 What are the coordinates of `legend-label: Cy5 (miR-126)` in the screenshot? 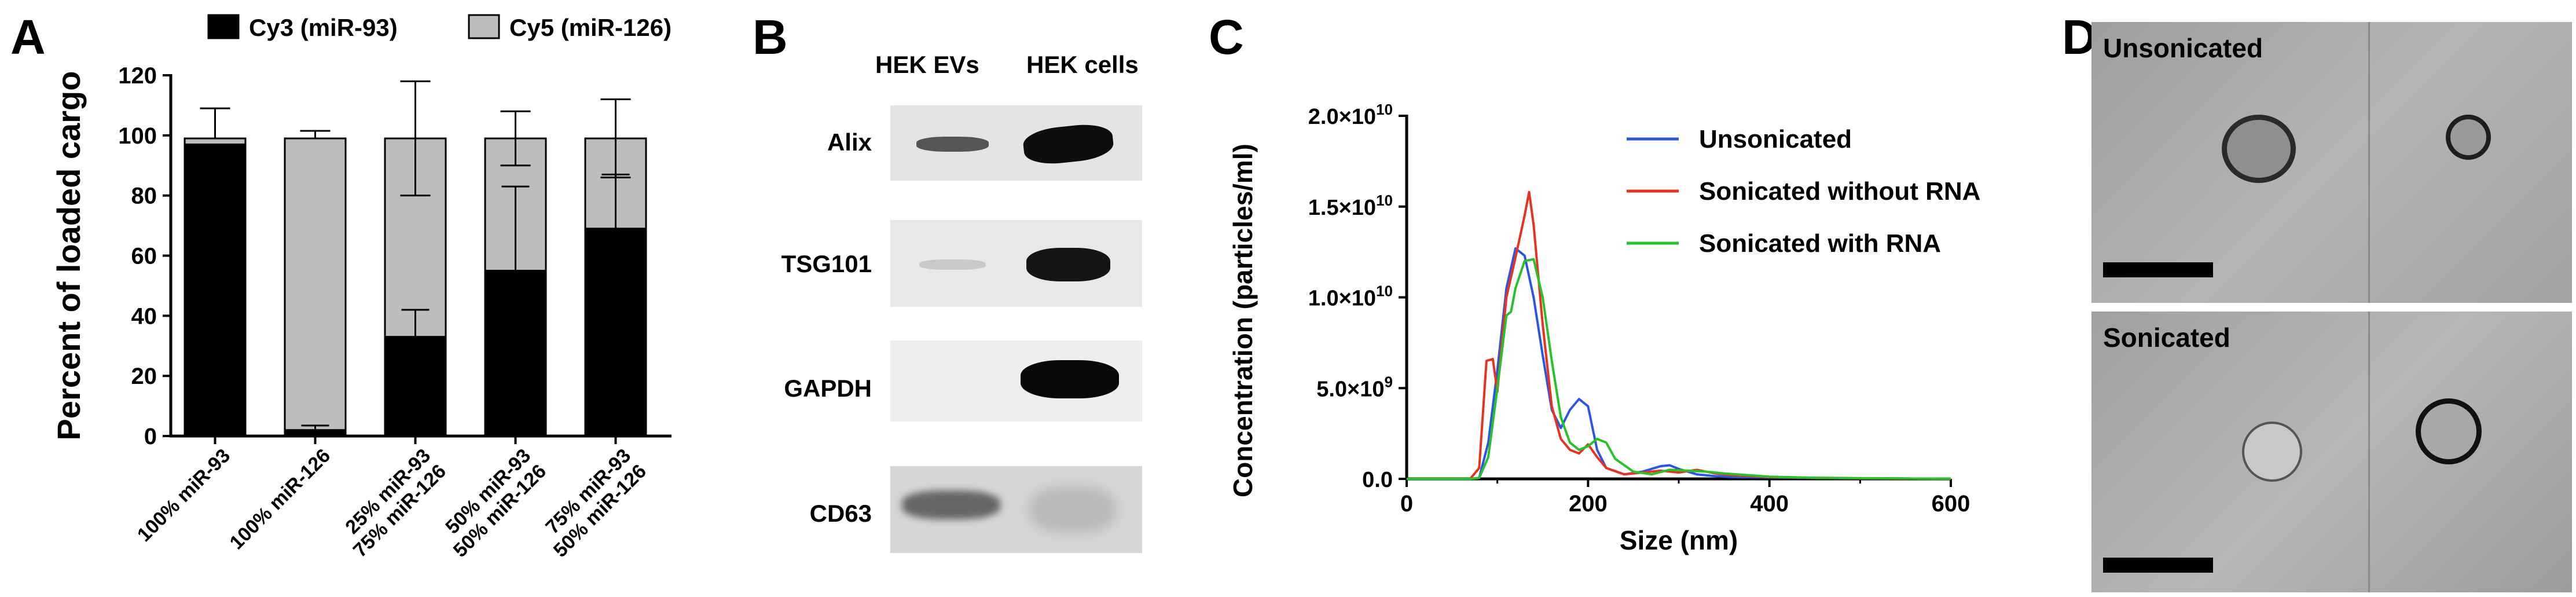 It's located at (590, 27).